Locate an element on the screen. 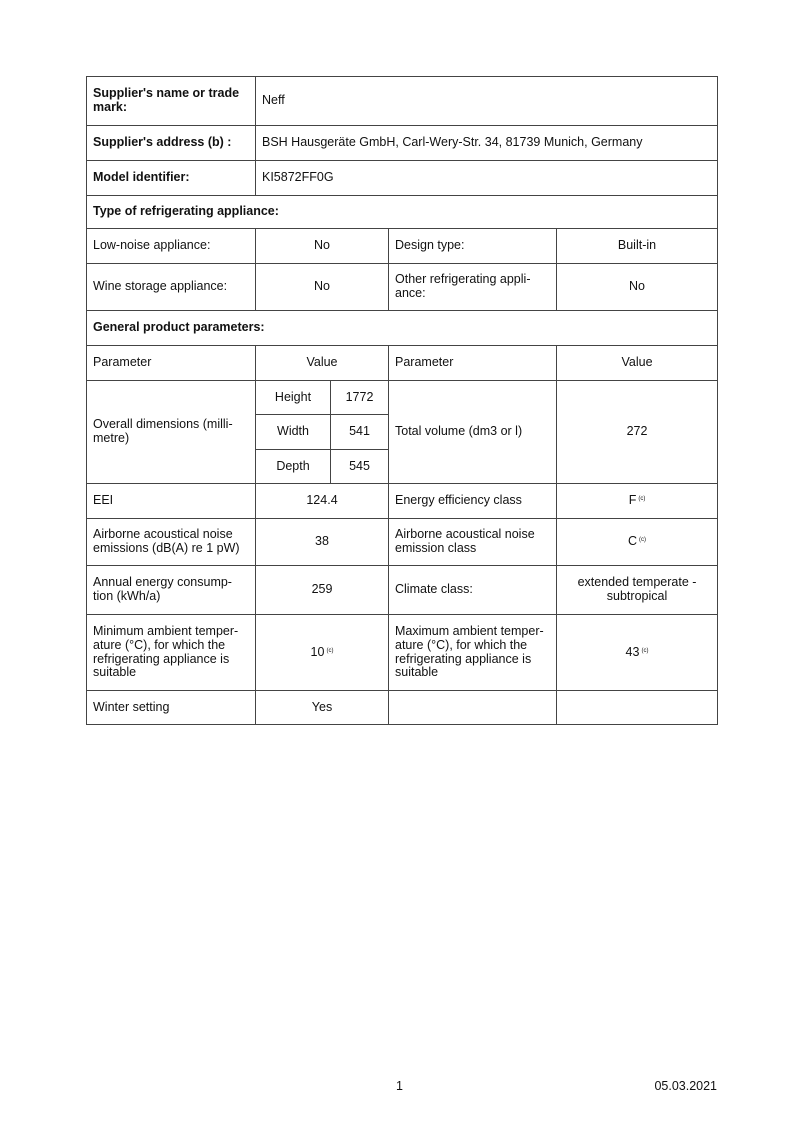 The image size is (802, 1134). col-value-2: Value is located at coordinates (637, 363).